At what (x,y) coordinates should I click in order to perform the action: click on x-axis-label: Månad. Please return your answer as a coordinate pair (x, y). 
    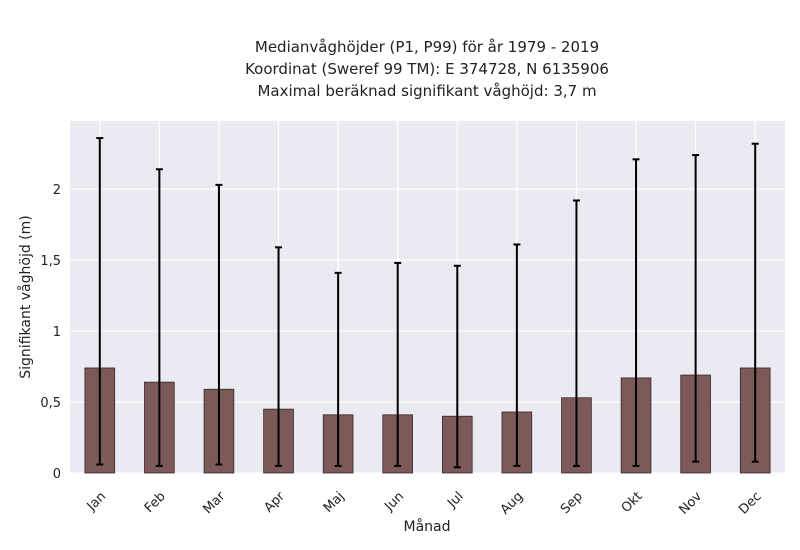
    Looking at the image, I should click on (427, 526).